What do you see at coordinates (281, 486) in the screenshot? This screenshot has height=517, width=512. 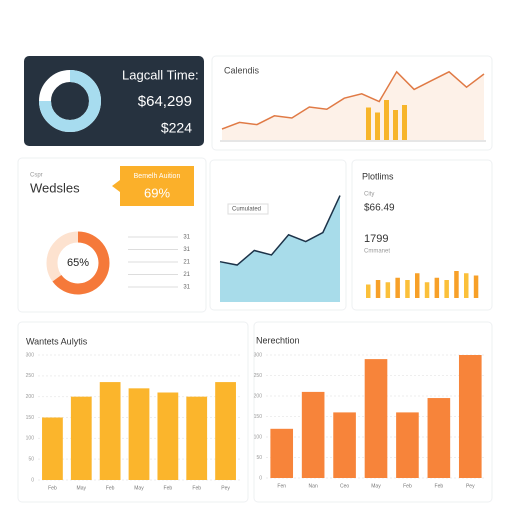 I see `x-tick-label: Fen` at bounding box center [281, 486].